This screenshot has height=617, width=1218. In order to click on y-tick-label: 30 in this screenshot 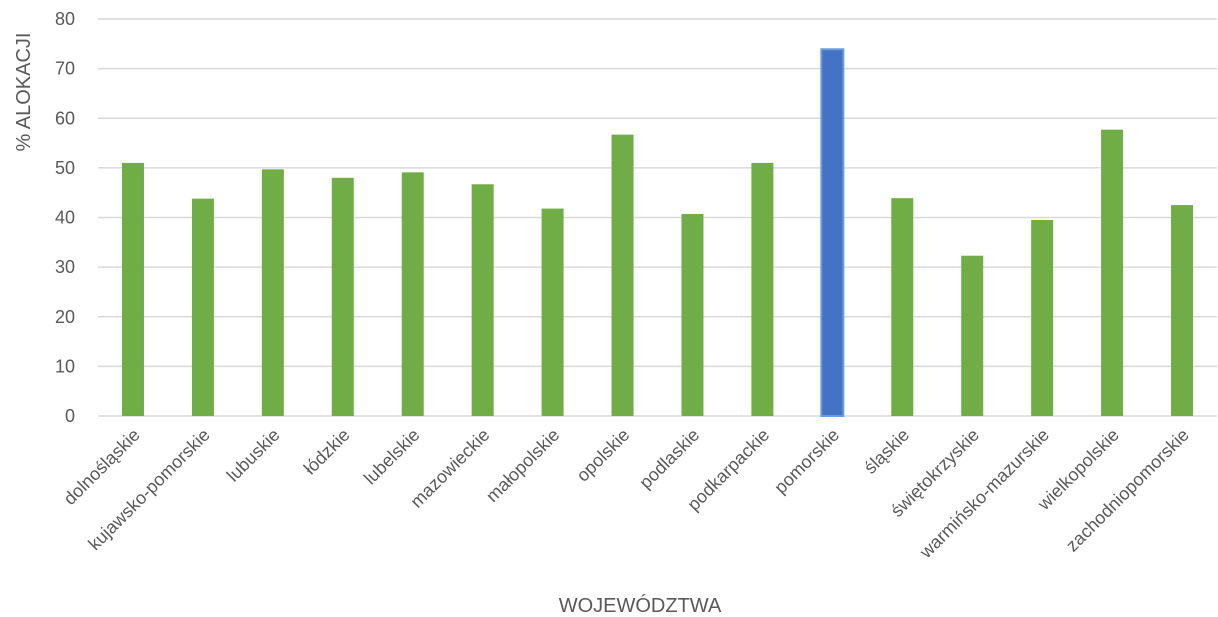, I will do `click(65, 267)`.